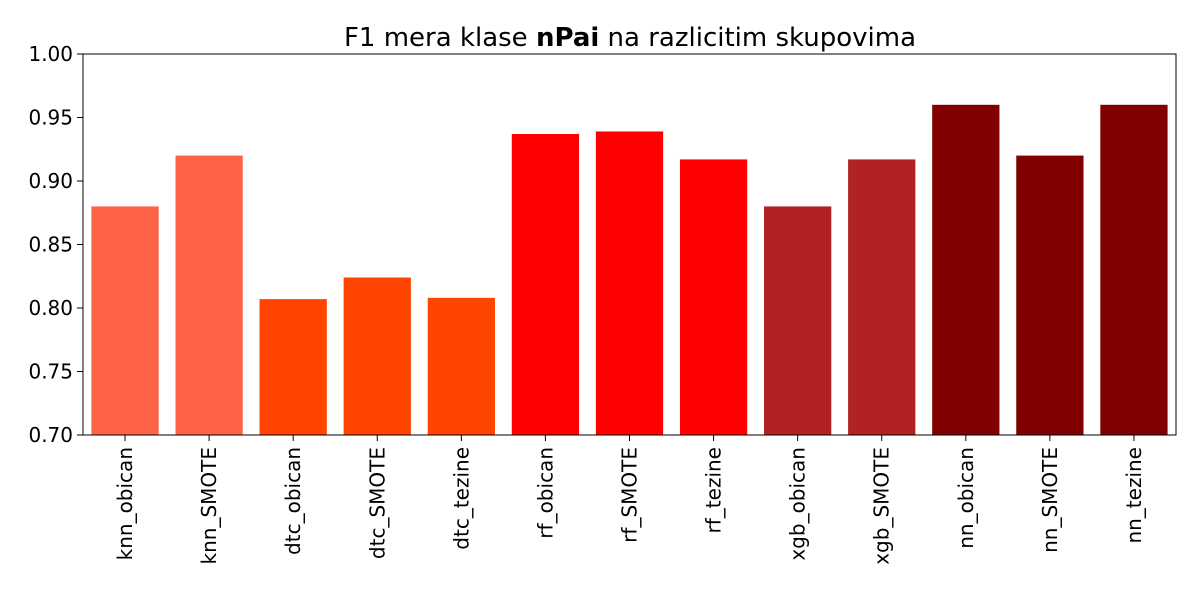 The height and width of the screenshot is (600, 1200). What do you see at coordinates (125, 503) in the screenshot?
I see `x-tick-label: knn_obican` at bounding box center [125, 503].